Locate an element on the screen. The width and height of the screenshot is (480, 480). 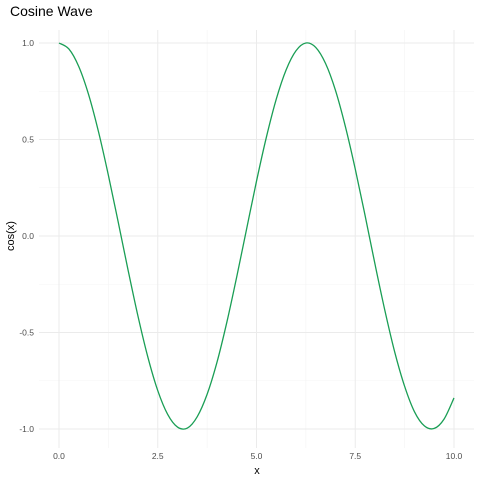
x-tick-label: 7.5 is located at coordinates (355, 456).